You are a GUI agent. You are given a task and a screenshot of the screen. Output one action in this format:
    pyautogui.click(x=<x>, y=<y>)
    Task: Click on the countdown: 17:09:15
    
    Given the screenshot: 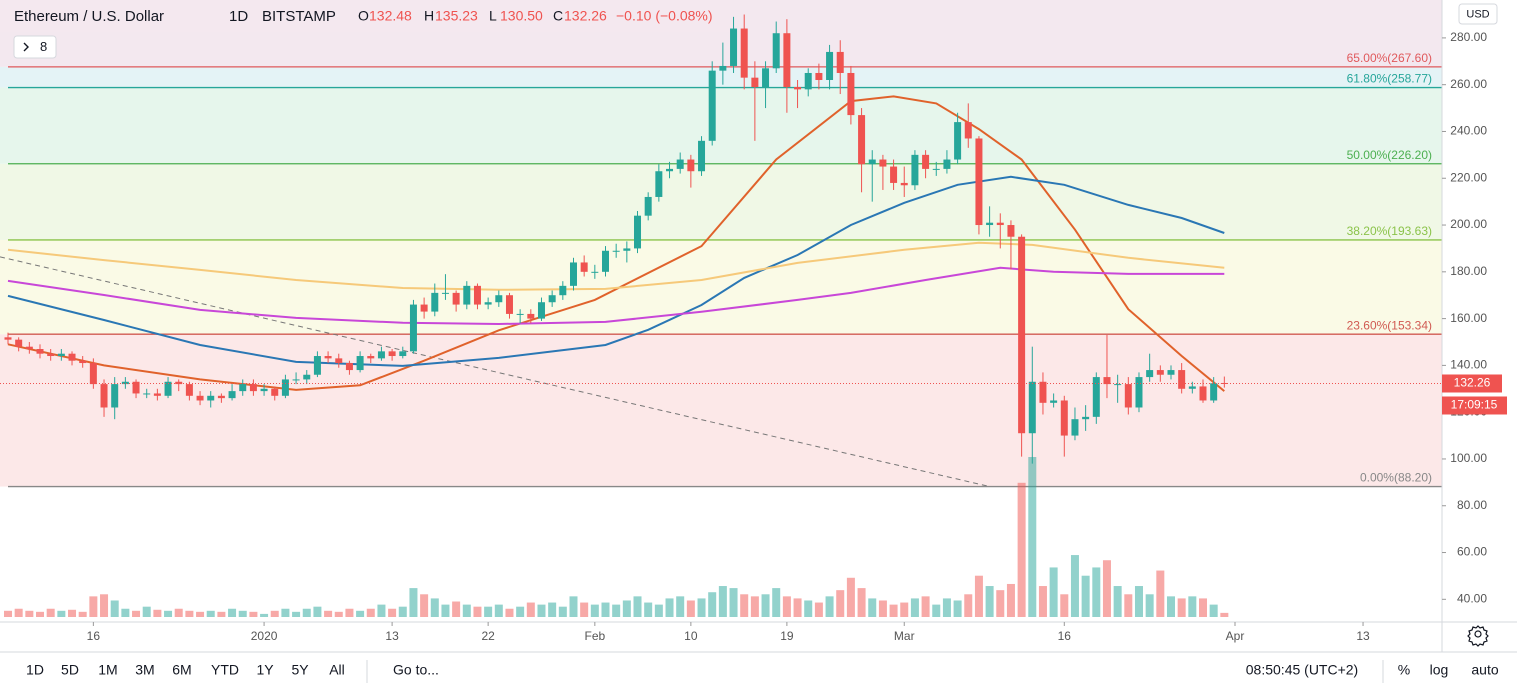 What is the action you would take?
    pyautogui.click(x=1474, y=405)
    